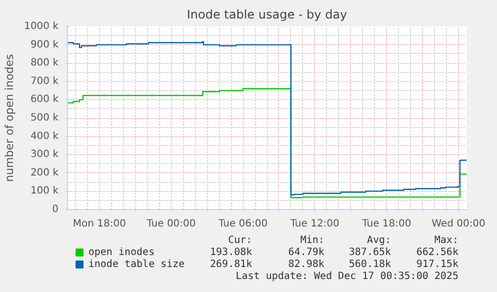 Image resolution: width=497 pixels, height=292 pixels. I want to click on y-tick-label: 600 k, so click(44, 100).